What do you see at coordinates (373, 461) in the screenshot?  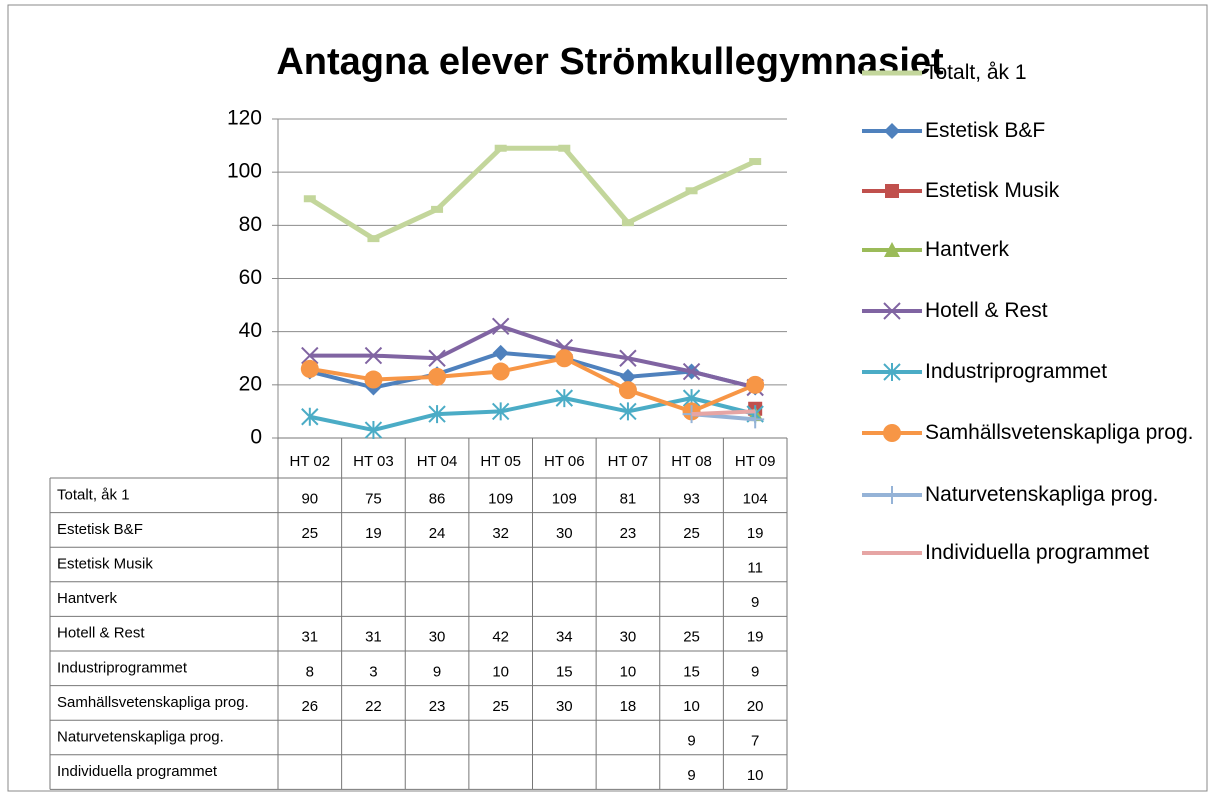 I see `x-tick-label: HT 03` at bounding box center [373, 461].